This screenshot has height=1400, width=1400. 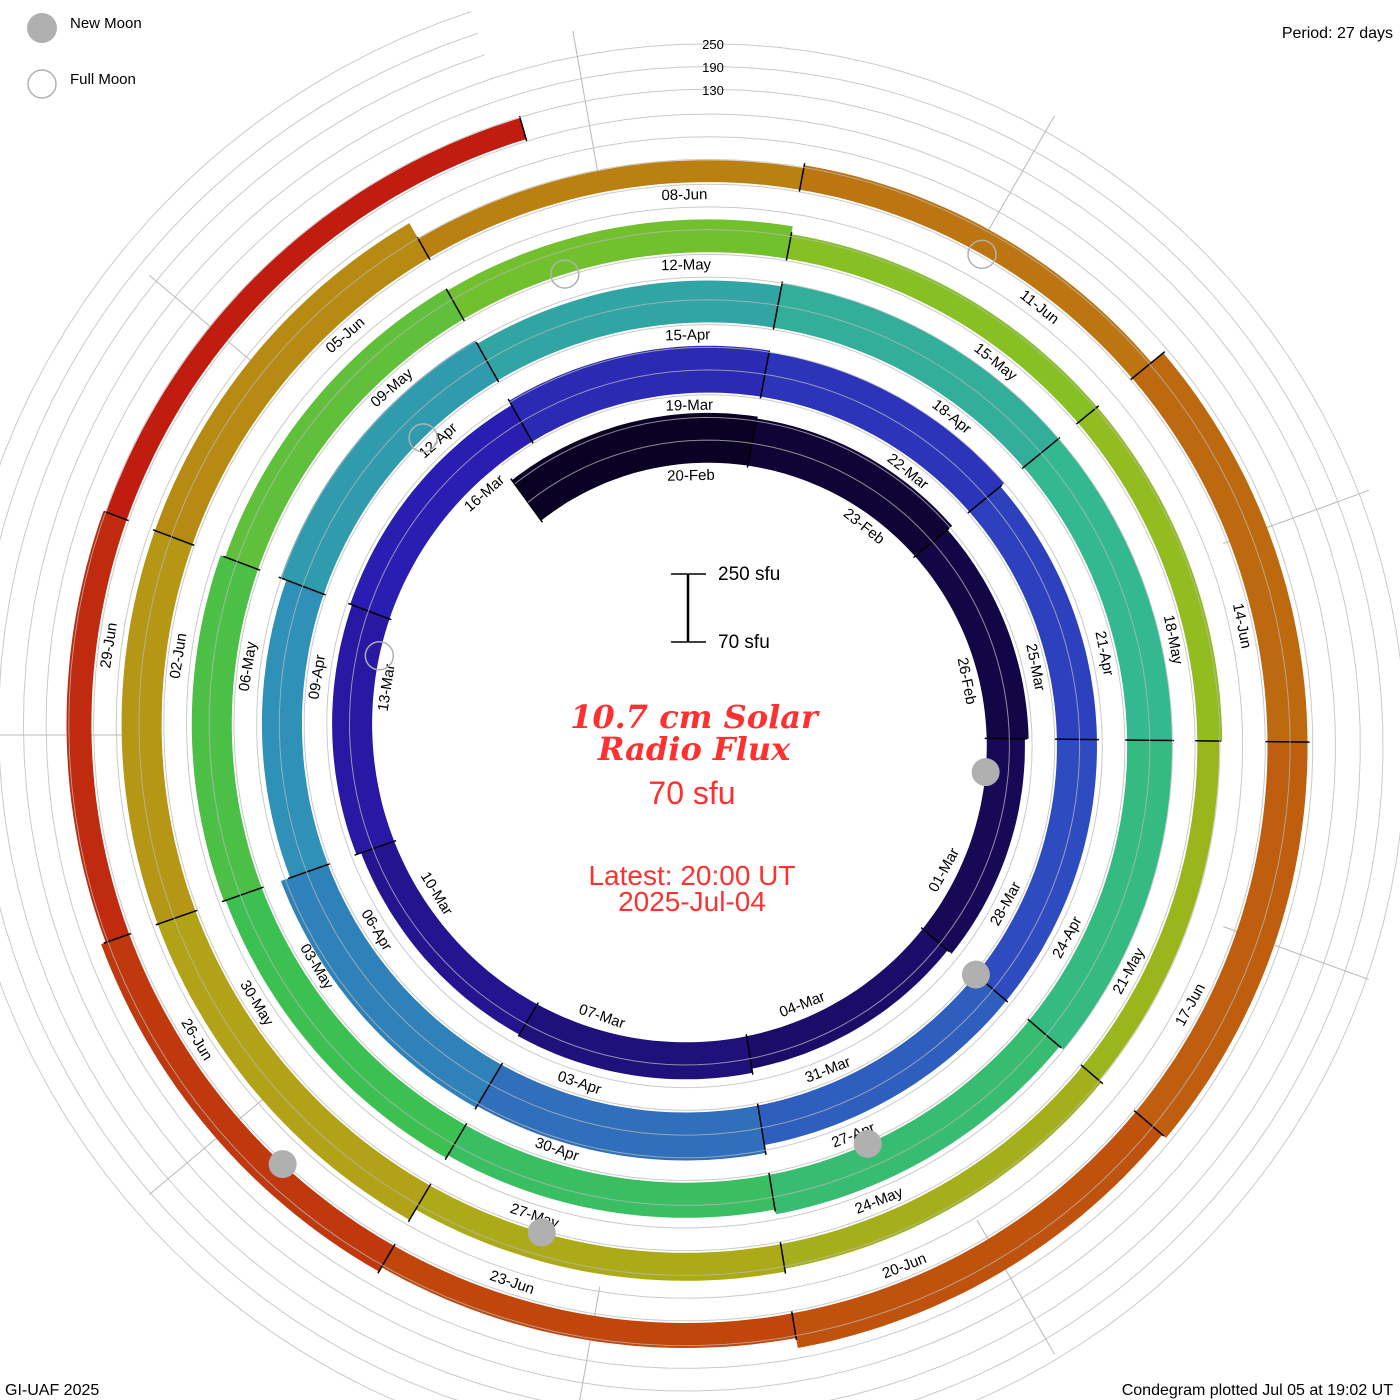 I want to click on baseline-value: 70 sfu, so click(x=691, y=793).